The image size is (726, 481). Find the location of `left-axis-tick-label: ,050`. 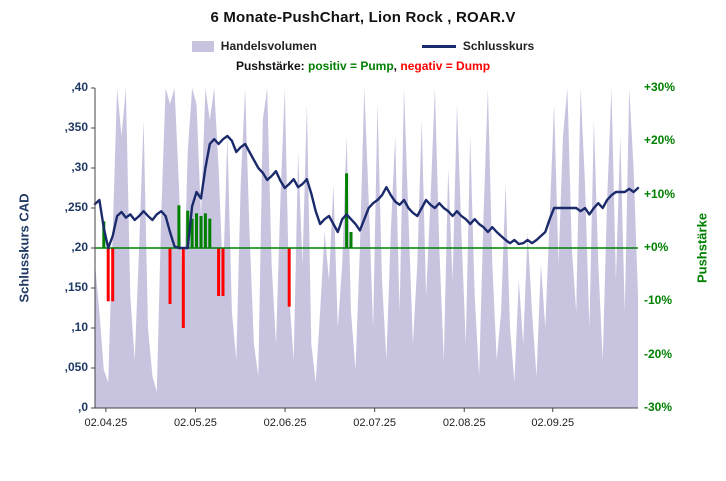

left-axis-tick-label: ,050 is located at coordinates (76, 367).